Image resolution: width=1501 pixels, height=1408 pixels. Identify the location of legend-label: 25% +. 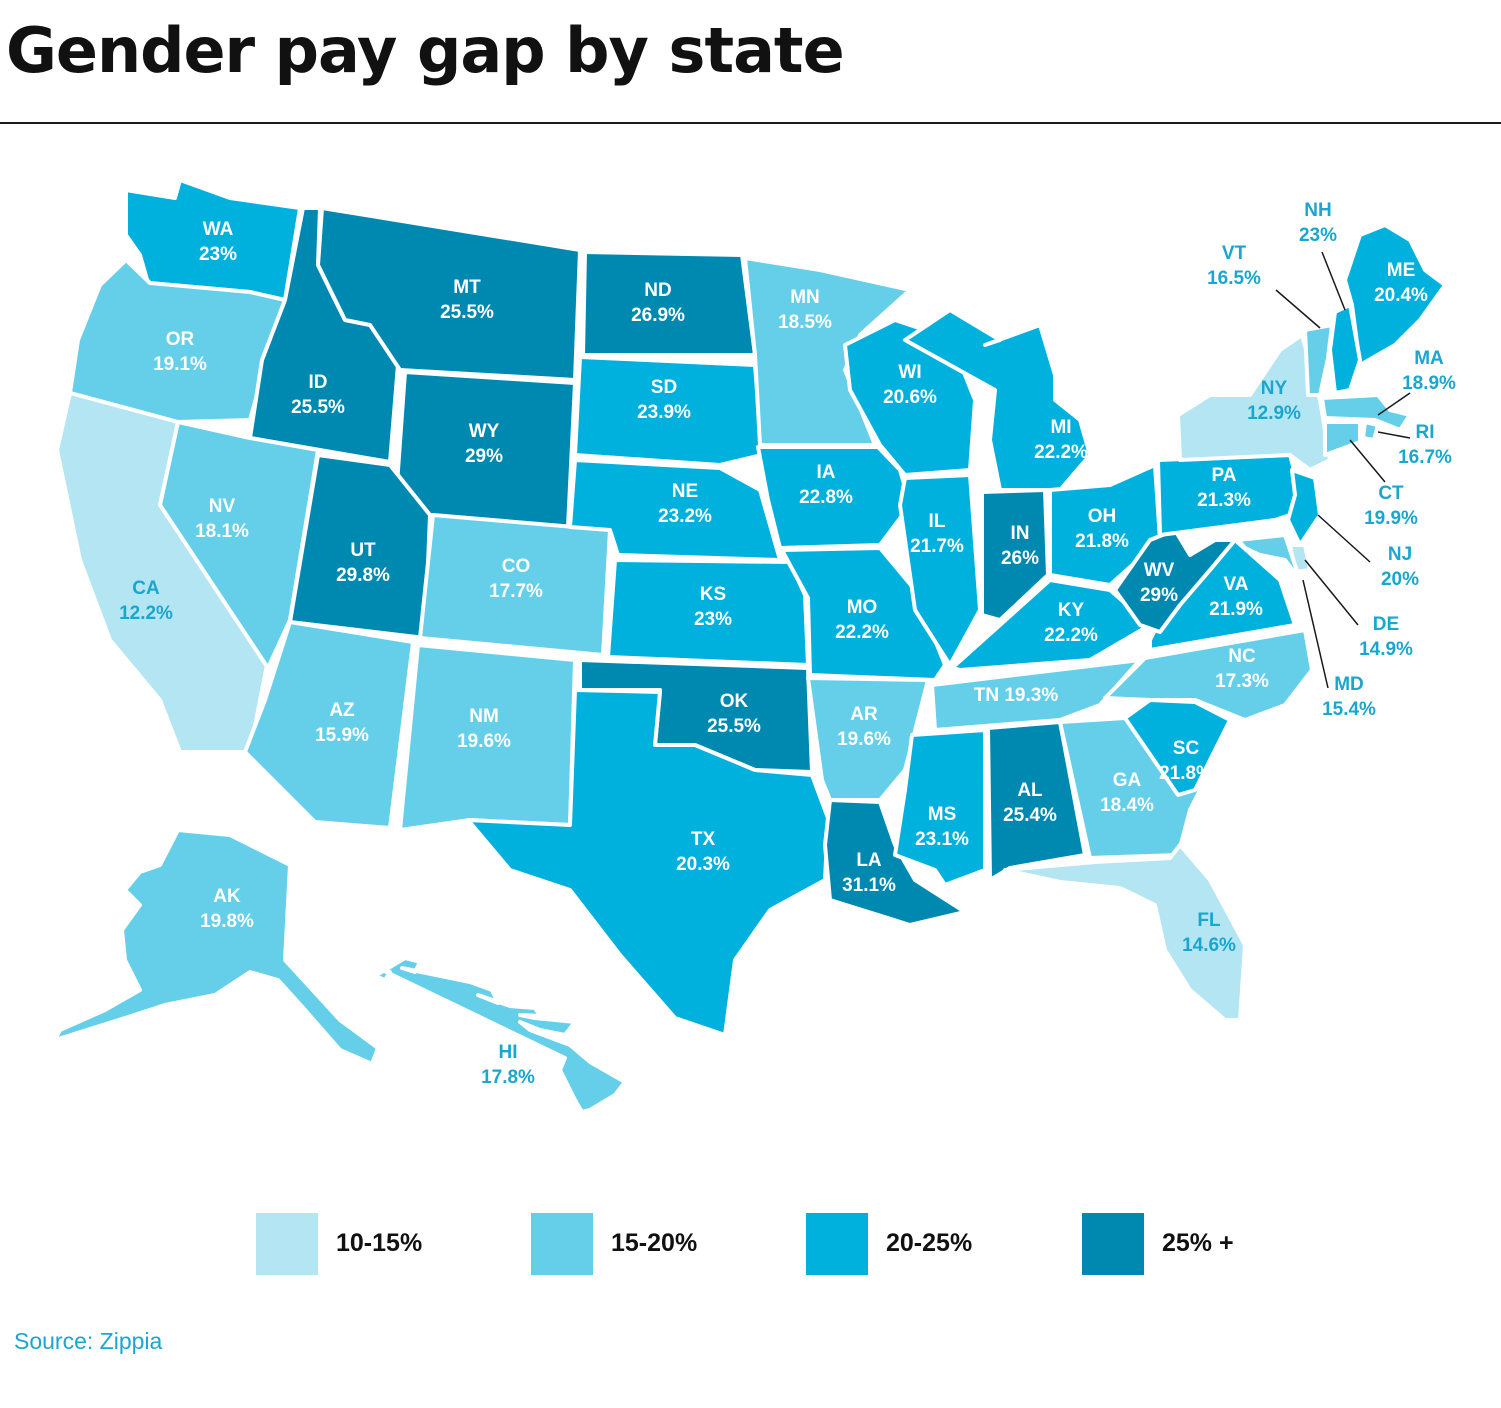
(1198, 1243).